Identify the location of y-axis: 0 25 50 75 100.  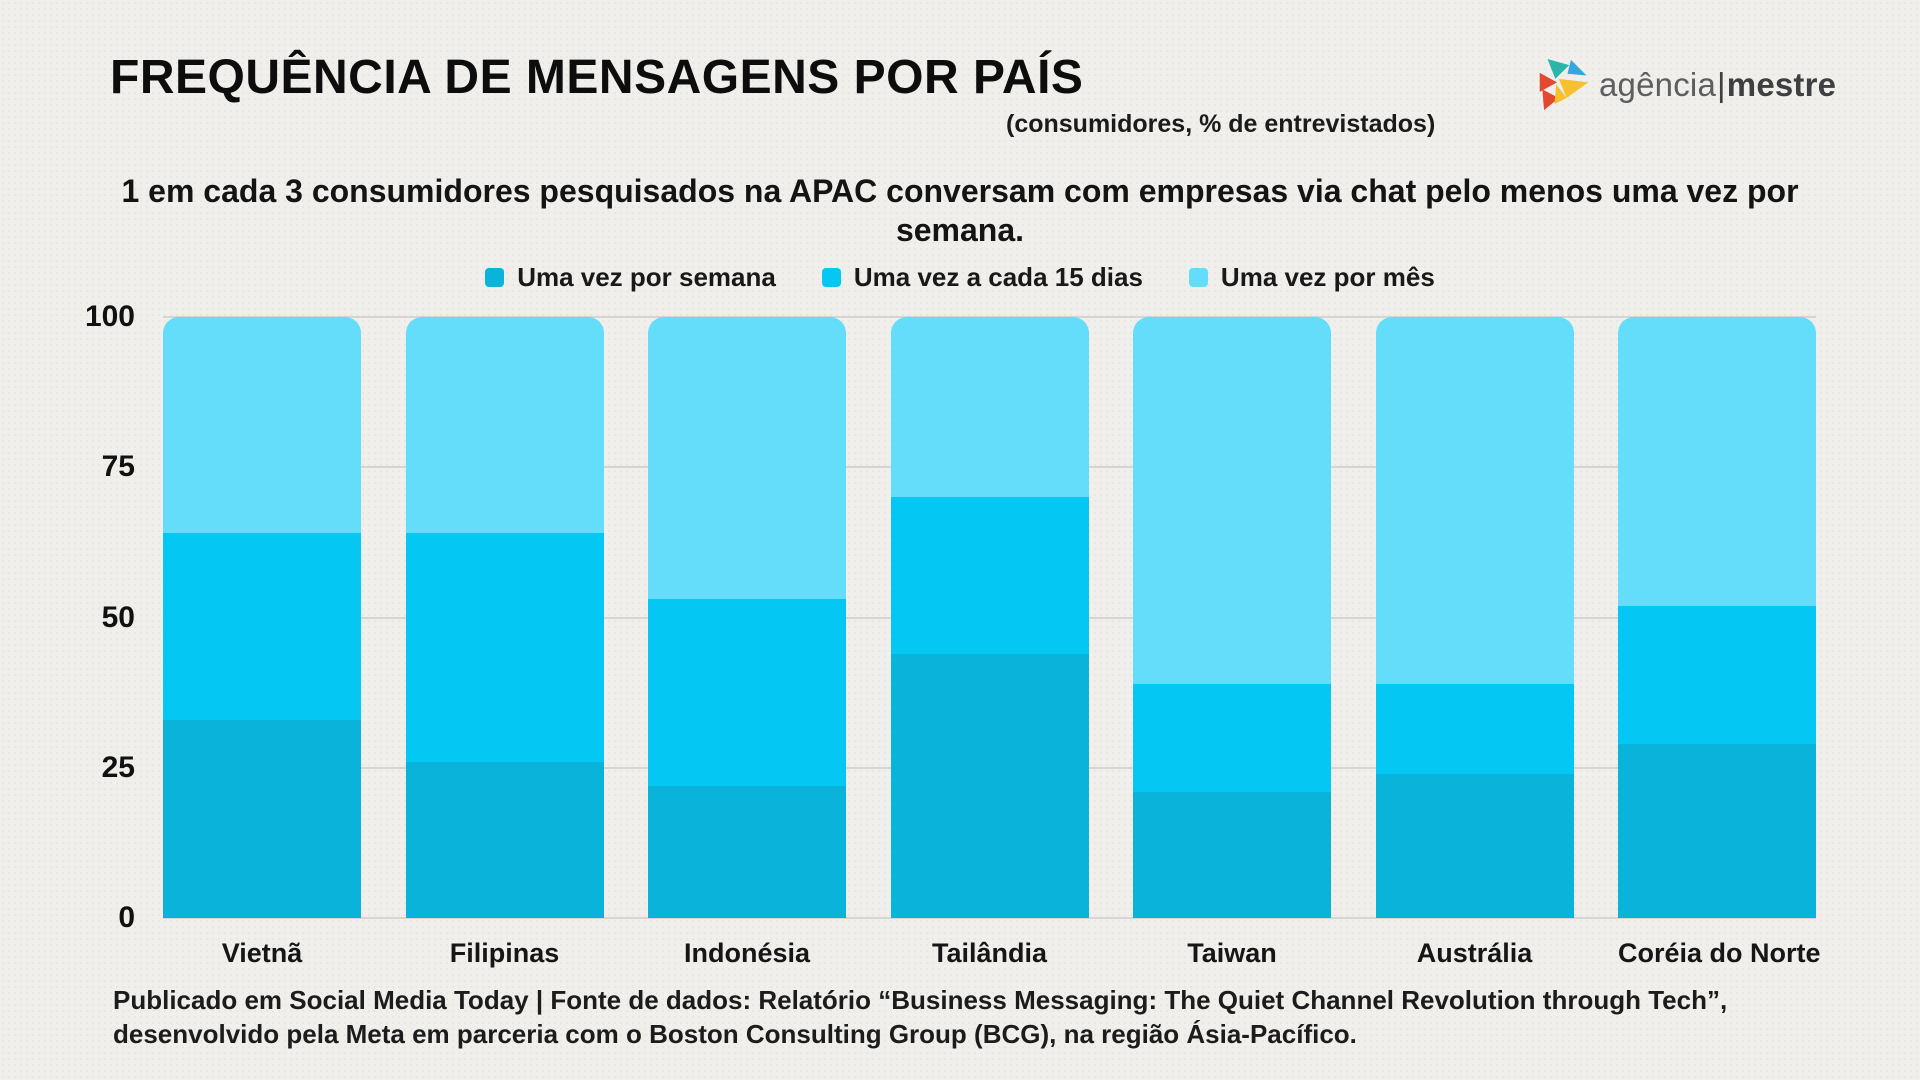
(81, 617).